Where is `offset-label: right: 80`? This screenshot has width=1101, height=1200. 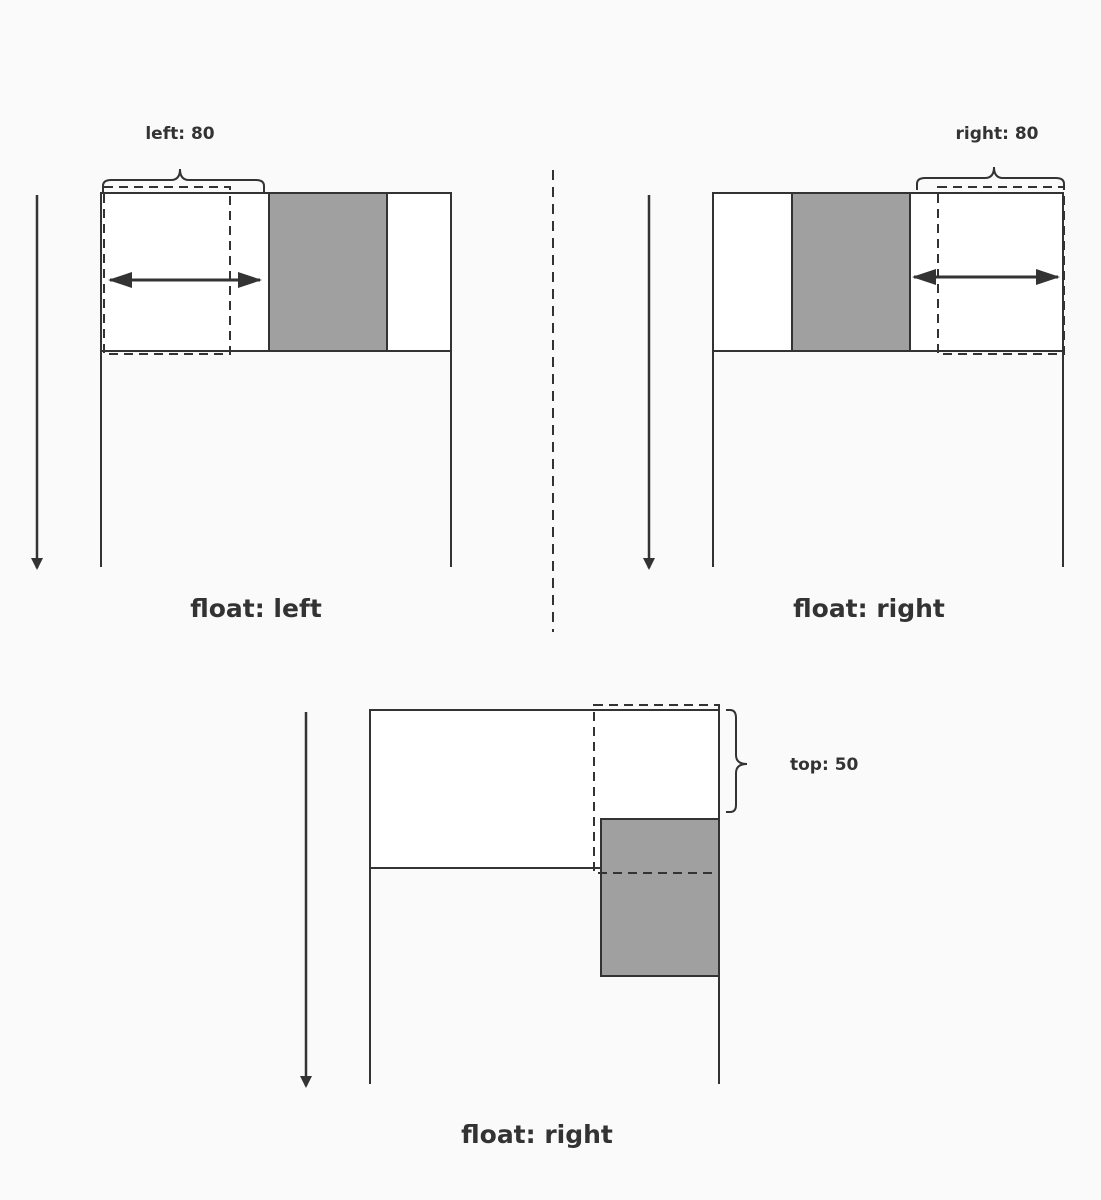
offset-label: right: 80 is located at coordinates (997, 134).